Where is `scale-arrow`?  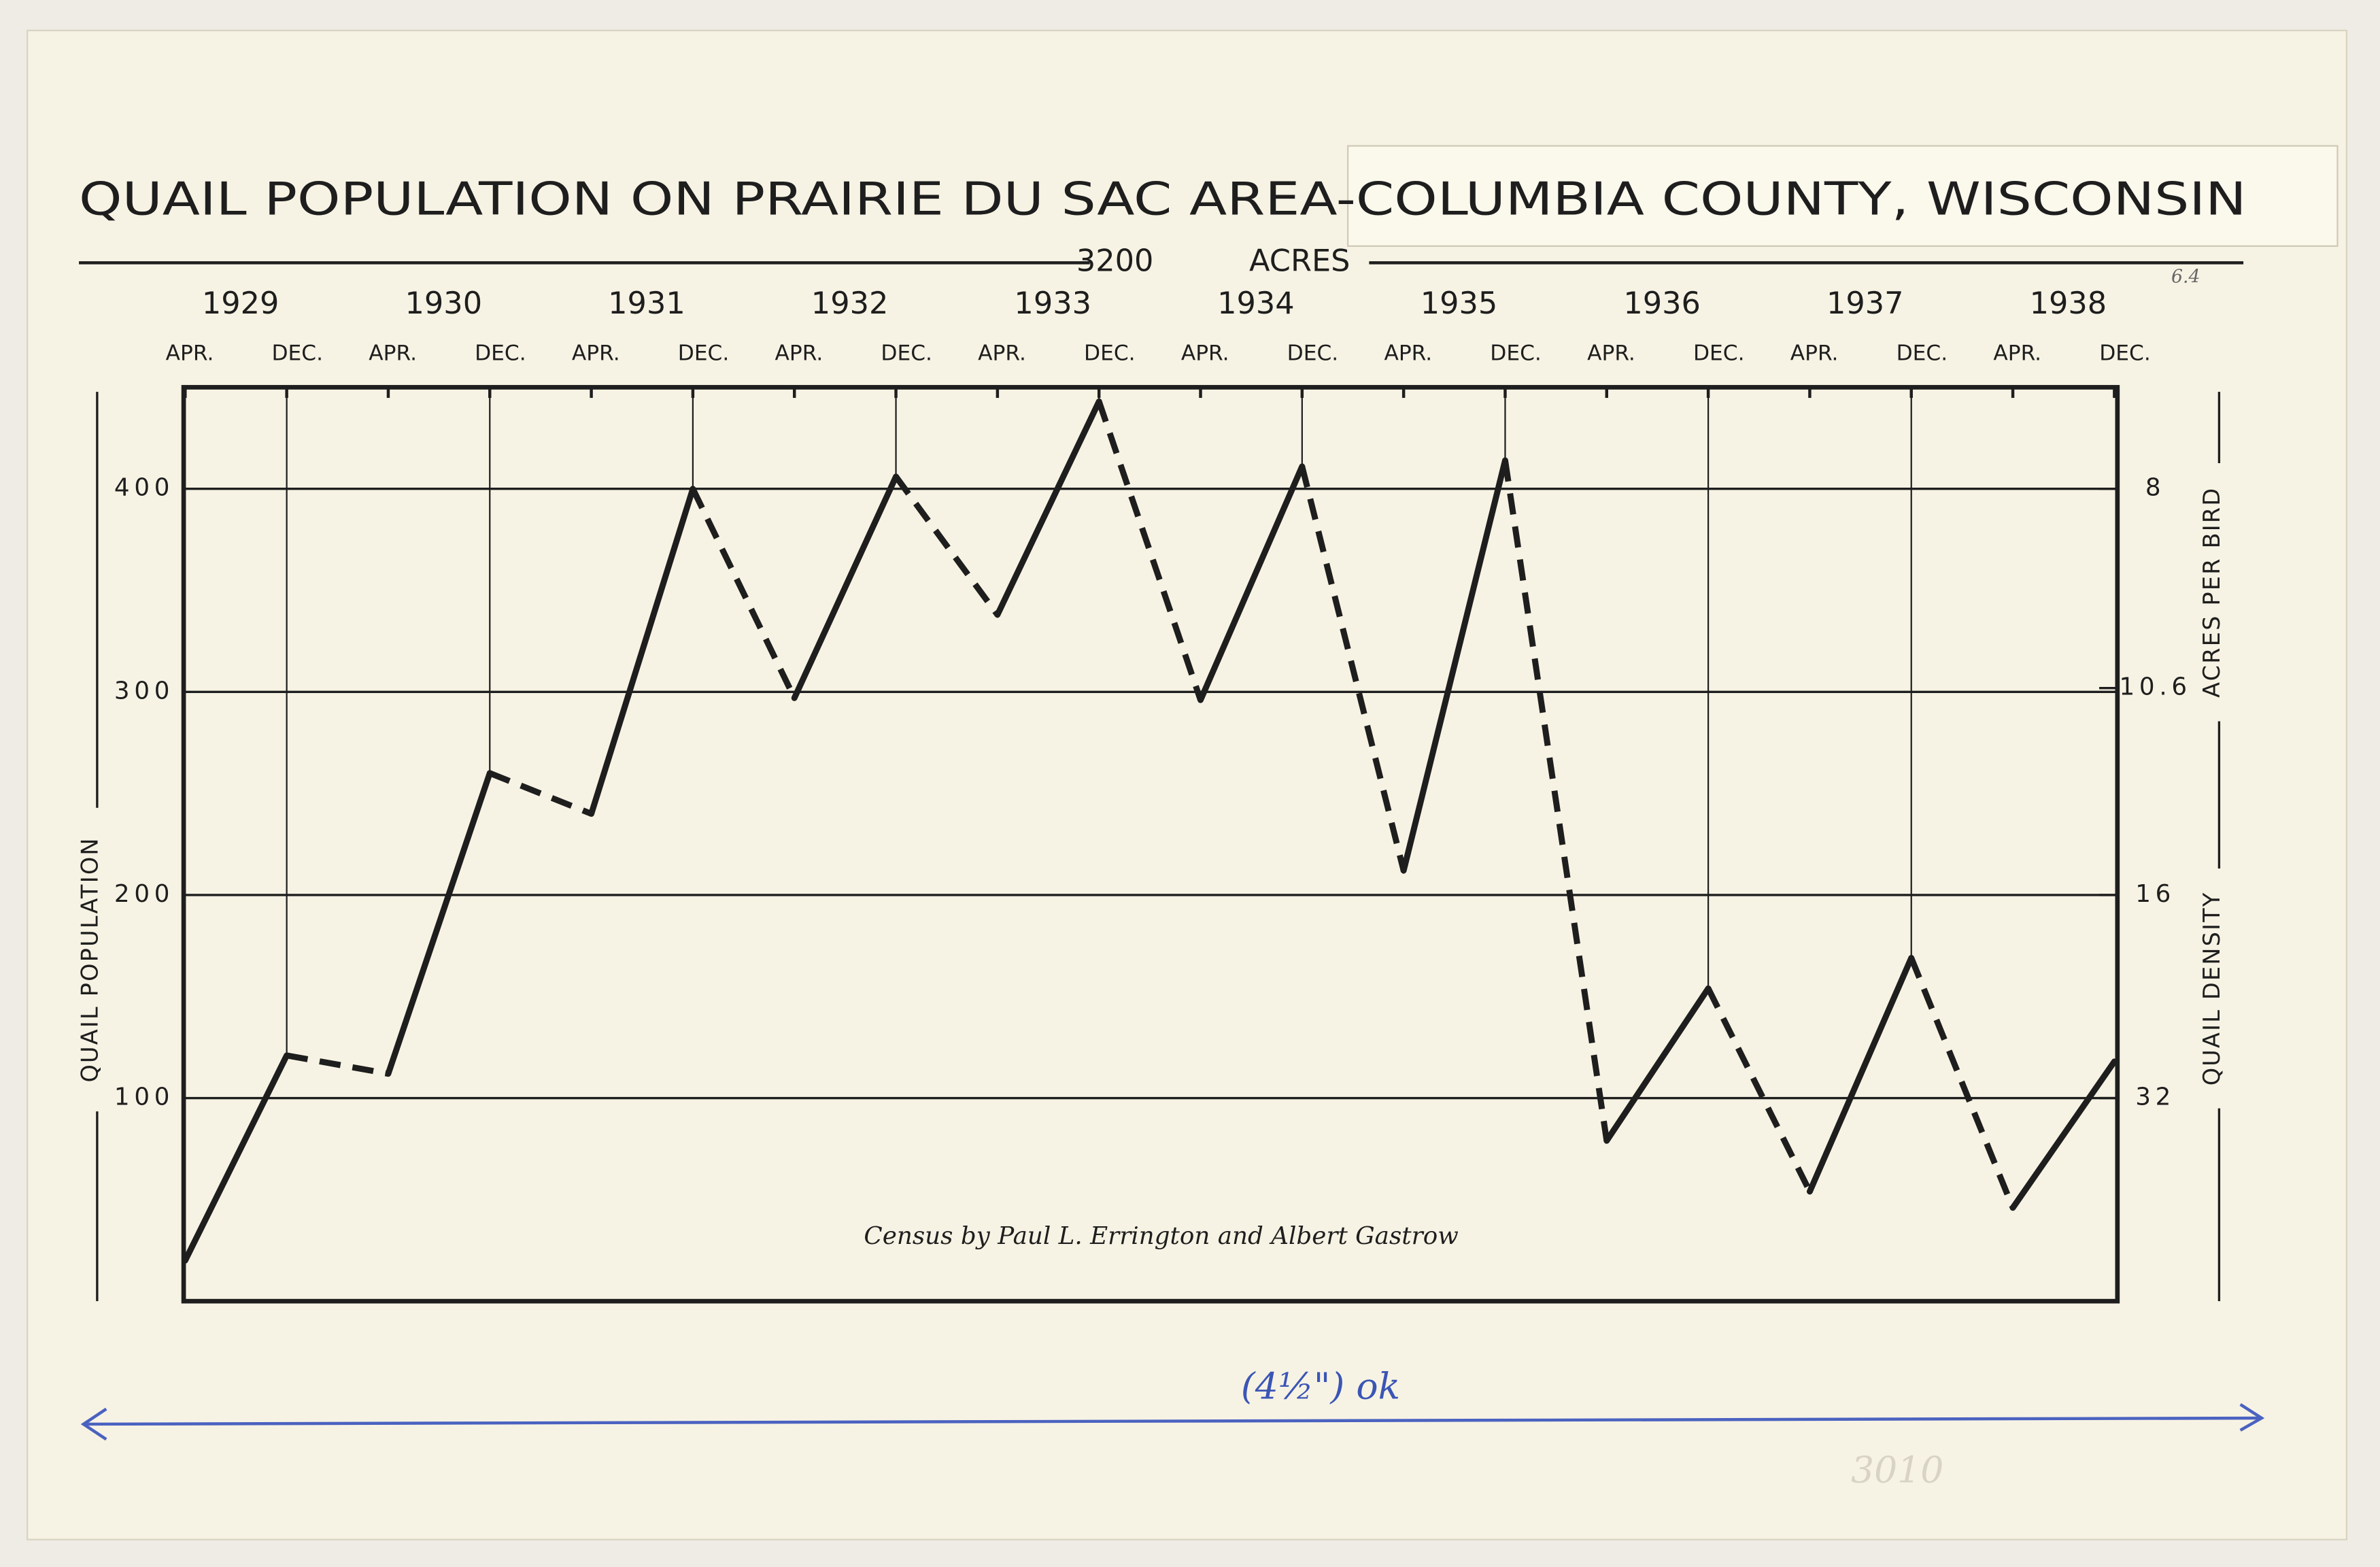 scale-arrow is located at coordinates (1173, 1421).